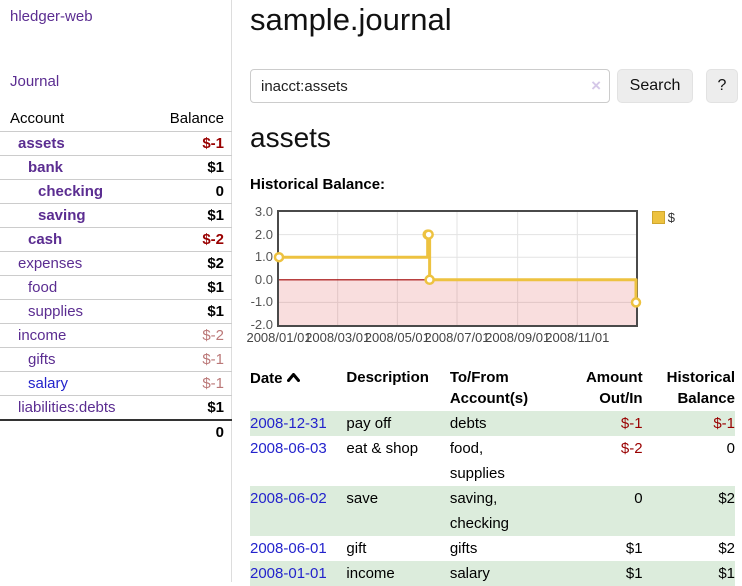 The height and width of the screenshot is (586, 742). Describe the element at coordinates (351, 19) in the screenshot. I see `page-title: sample.journal` at that location.